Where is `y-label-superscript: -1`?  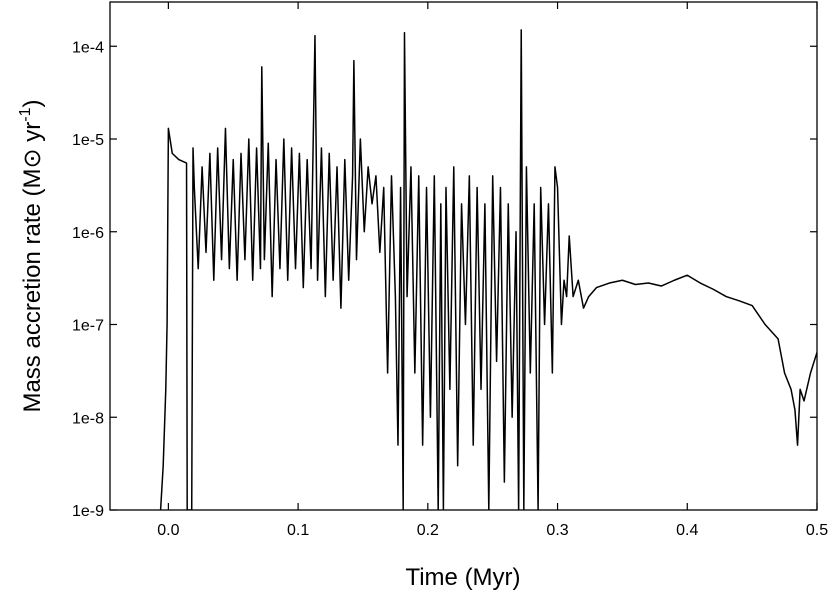
y-label-superscript: -1 is located at coordinates (25, 114).